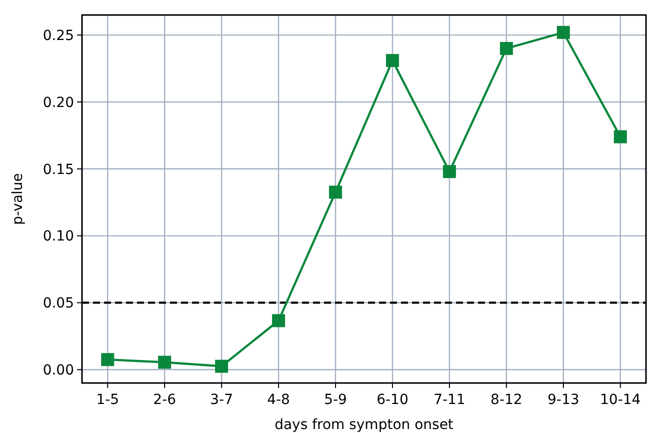 Image resolution: width=648 pixels, height=433 pixels. Describe the element at coordinates (58, 304) in the screenshot. I see `y-tick-label: 0.05` at that location.